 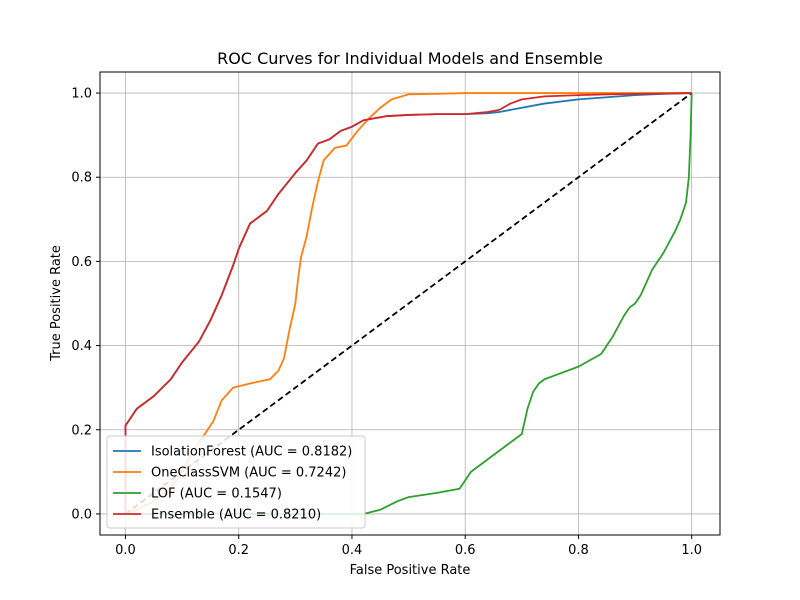 What do you see at coordinates (410, 570) in the screenshot?
I see `x-axis-label: False Positive Rate` at bounding box center [410, 570].